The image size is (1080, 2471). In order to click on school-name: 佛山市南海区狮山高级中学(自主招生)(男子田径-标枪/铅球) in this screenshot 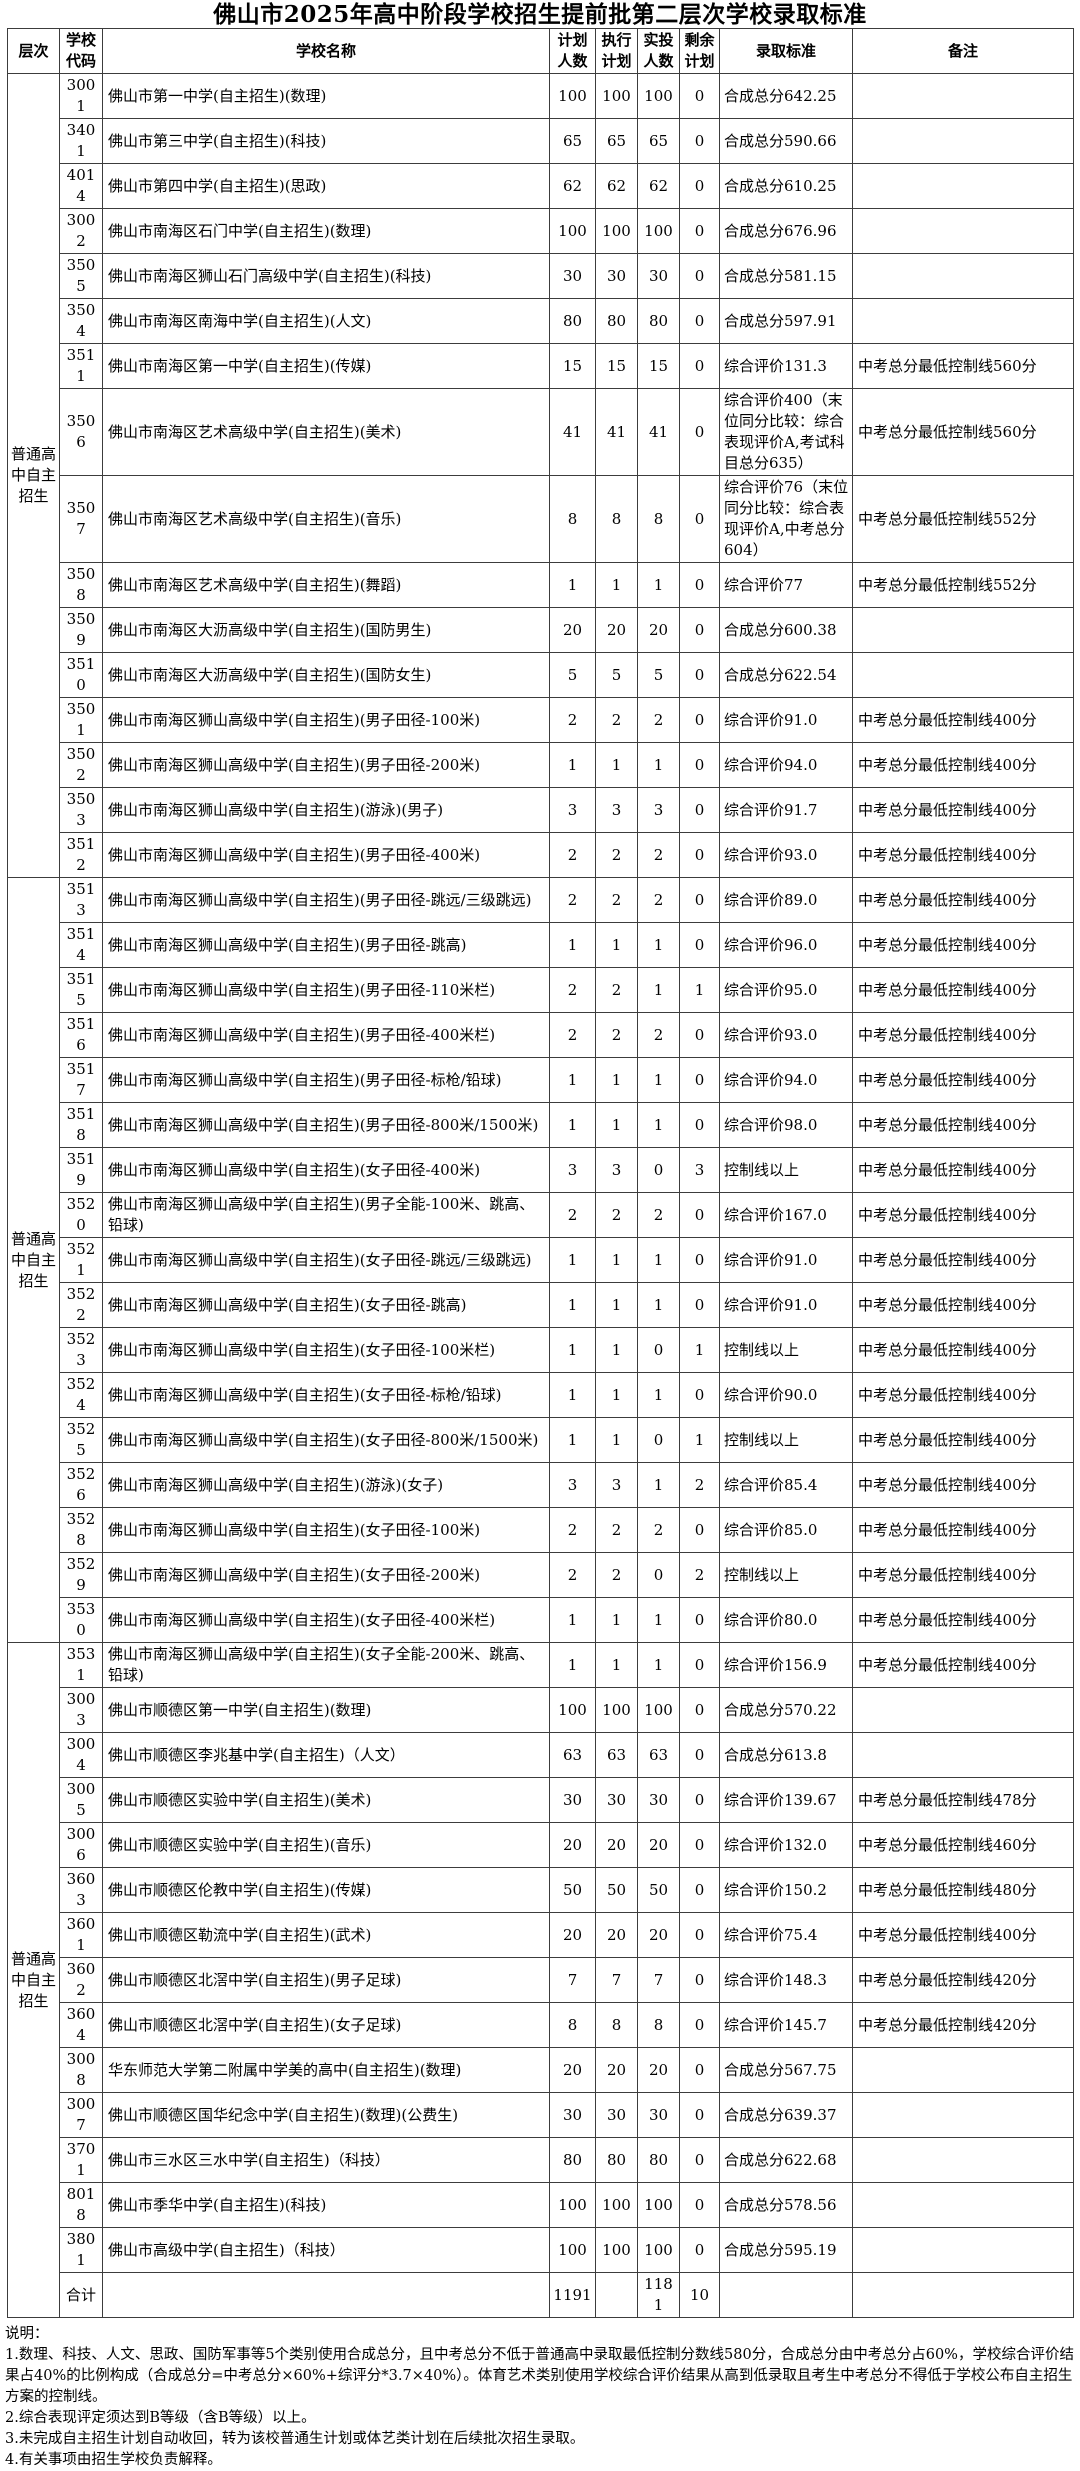, I will do `click(326, 1080)`.